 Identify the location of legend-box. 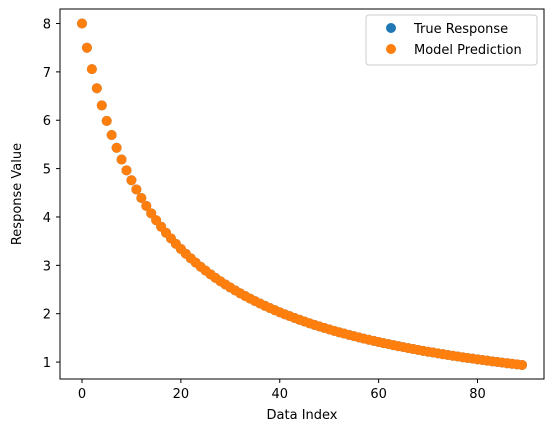
(451, 40).